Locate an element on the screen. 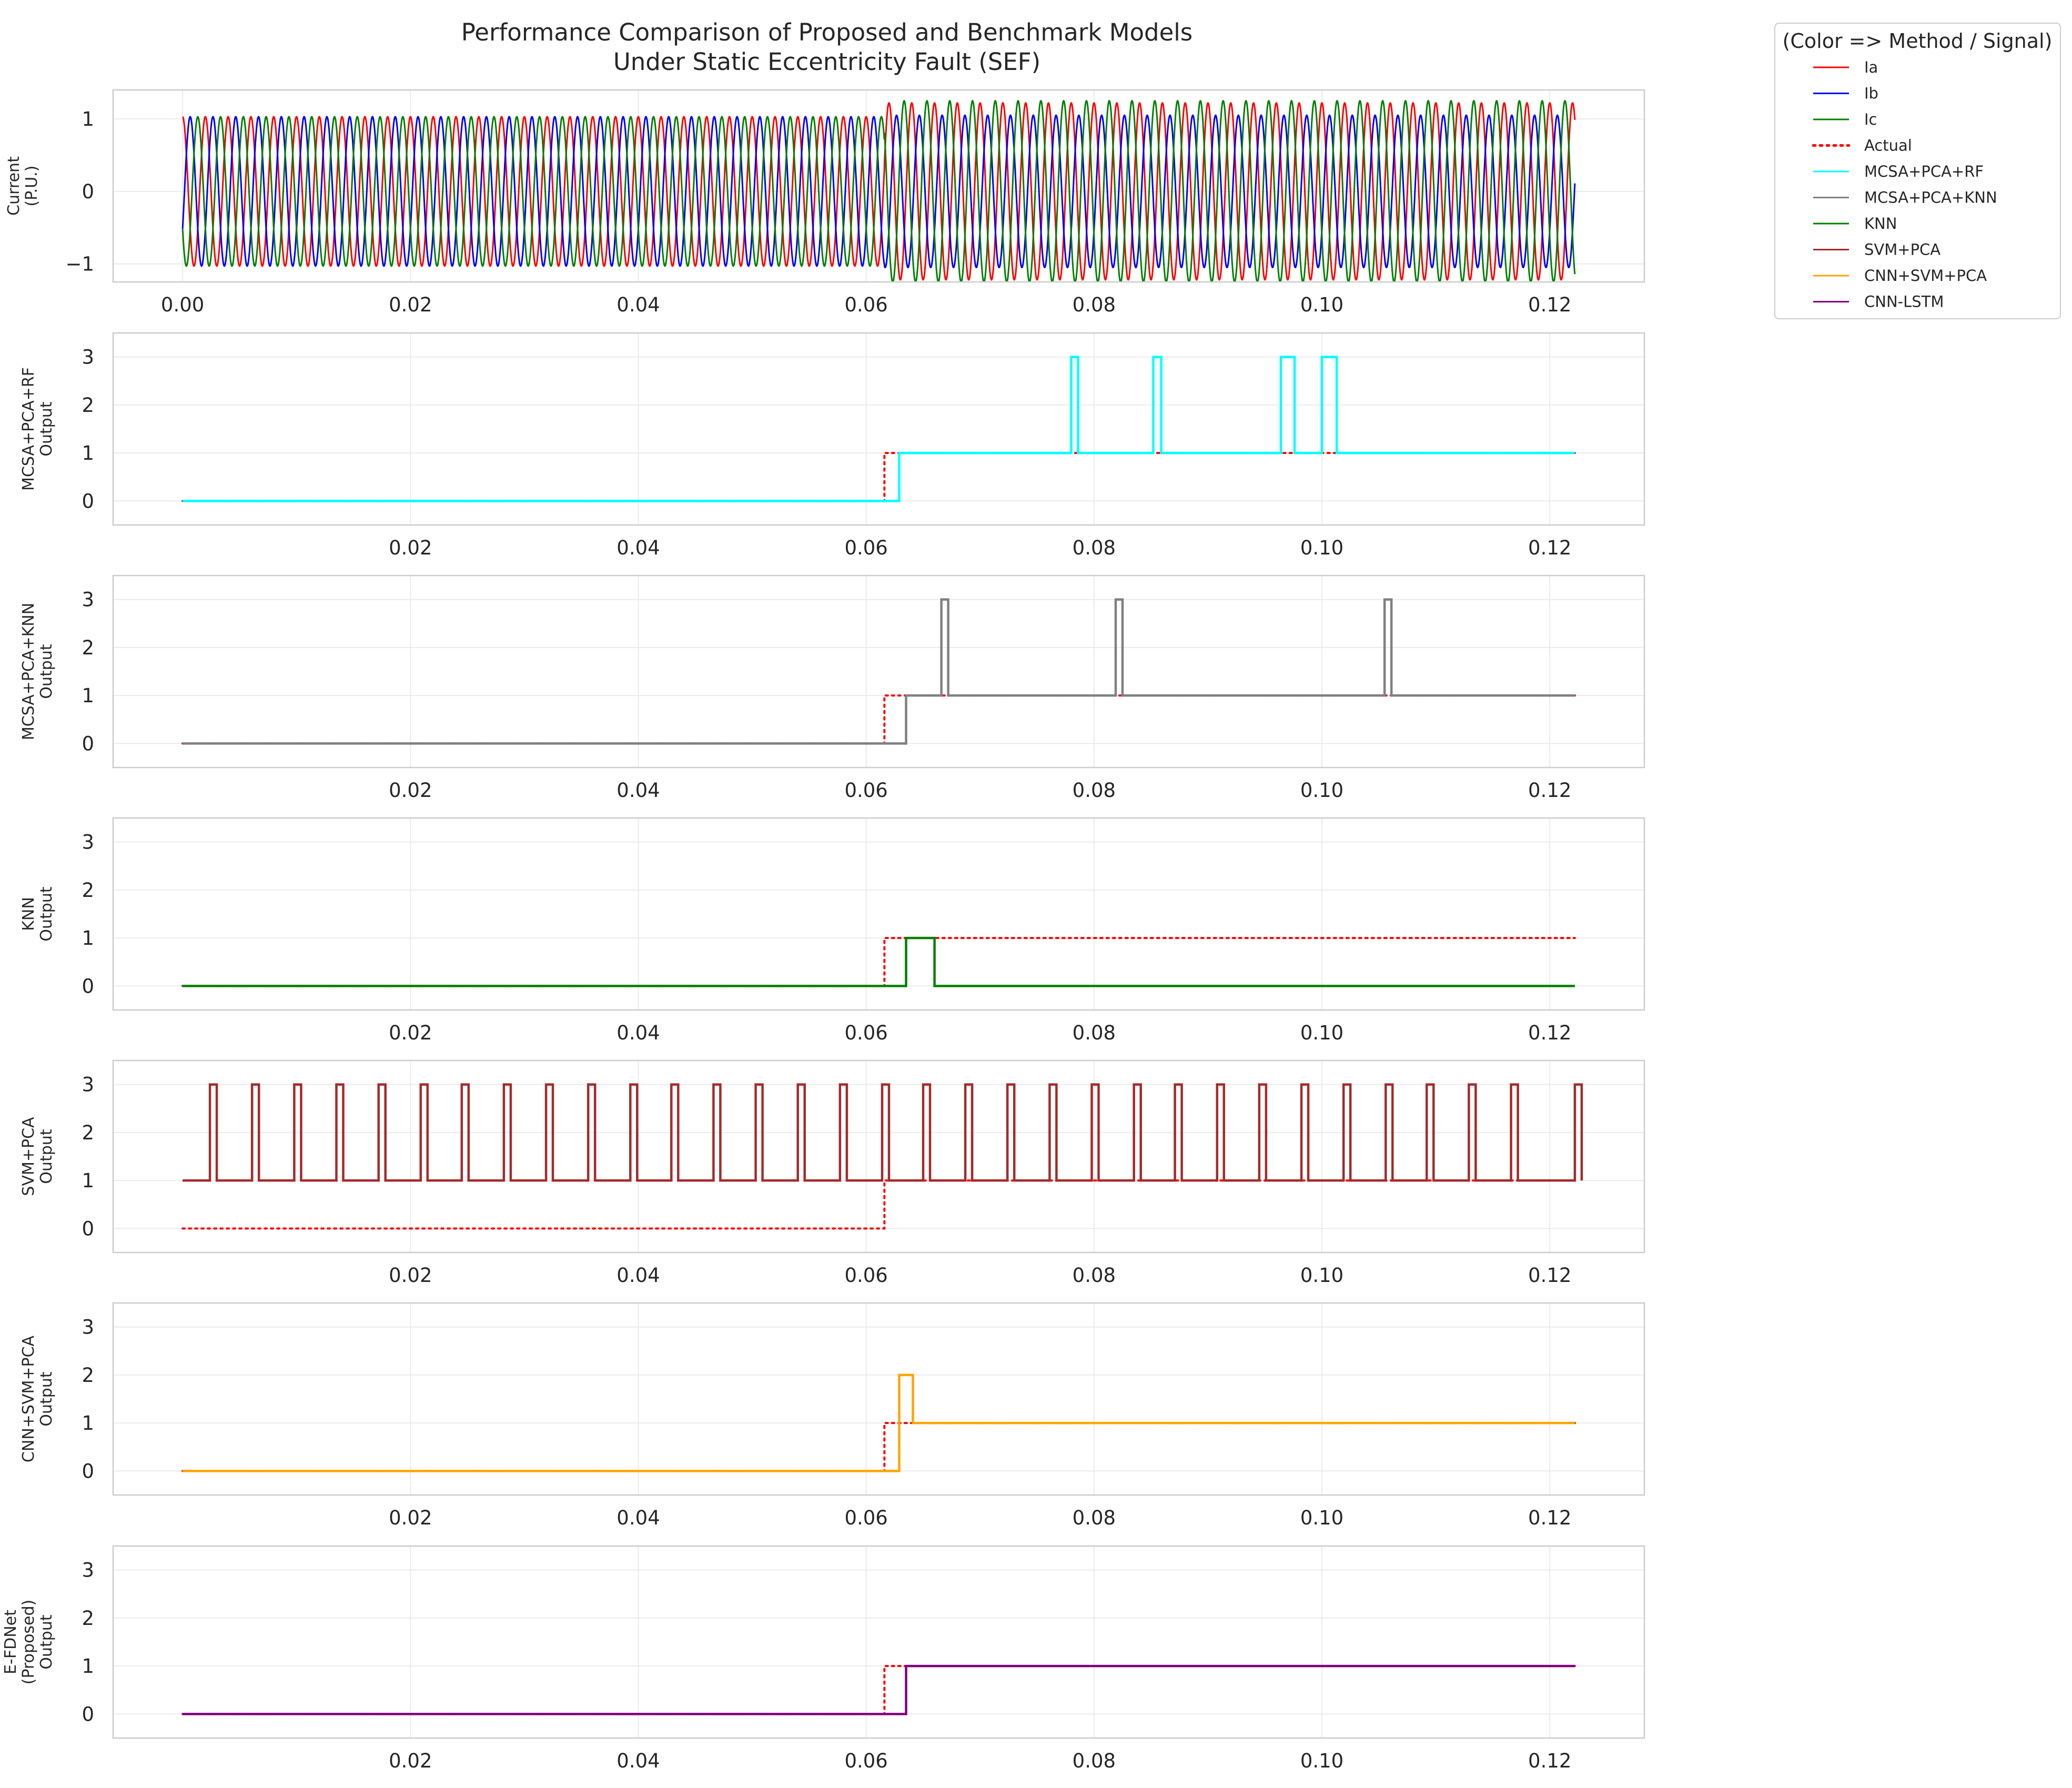 The image size is (2072, 1788). legend-entry: Actual is located at coordinates (1862, 146).